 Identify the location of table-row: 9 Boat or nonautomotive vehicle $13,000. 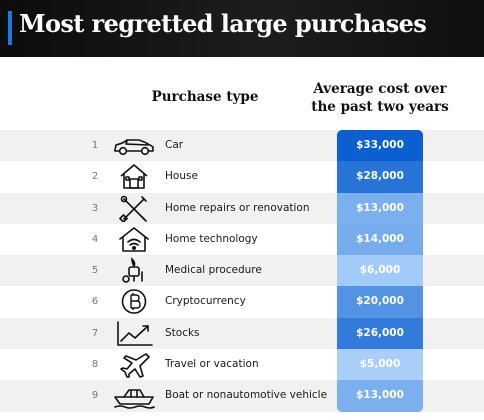
(242, 396).